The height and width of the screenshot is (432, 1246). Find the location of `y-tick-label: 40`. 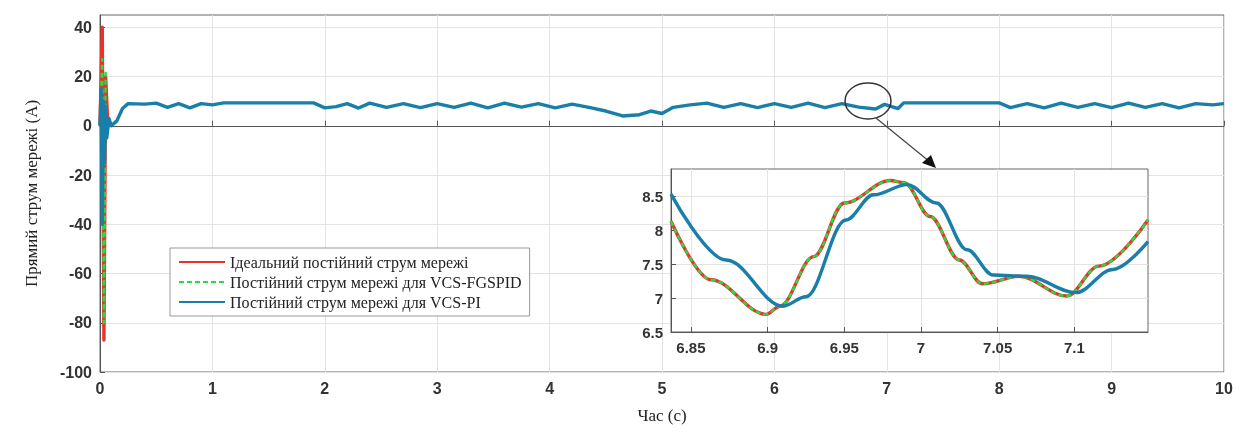

y-tick-label: 40 is located at coordinates (83, 27).